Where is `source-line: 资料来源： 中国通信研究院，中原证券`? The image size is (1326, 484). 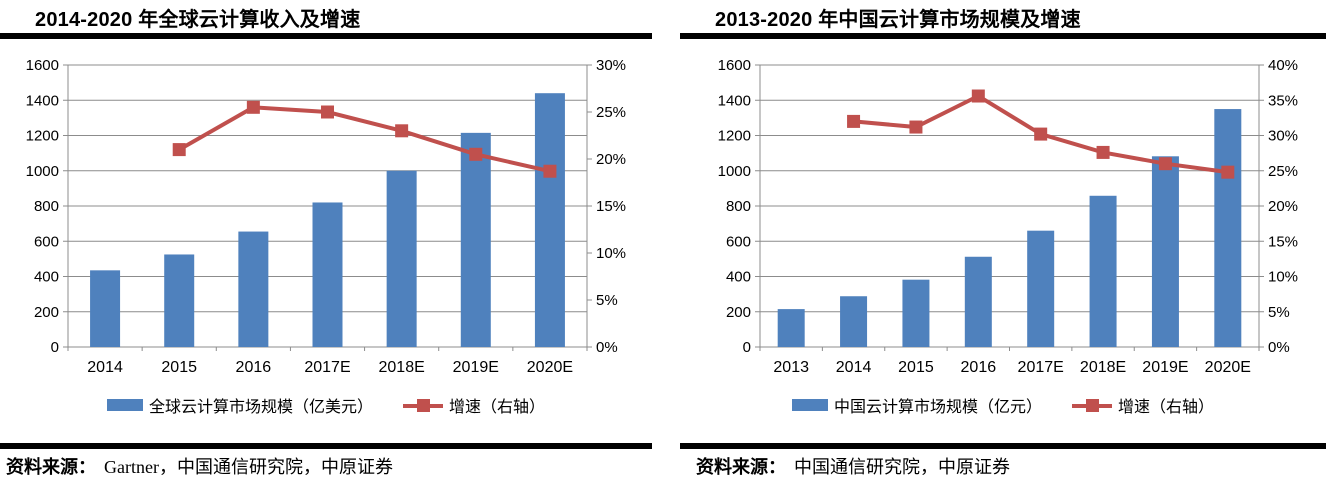 source-line: 资料来源： 中国通信研究院，中原证券 is located at coordinates (1011, 466).